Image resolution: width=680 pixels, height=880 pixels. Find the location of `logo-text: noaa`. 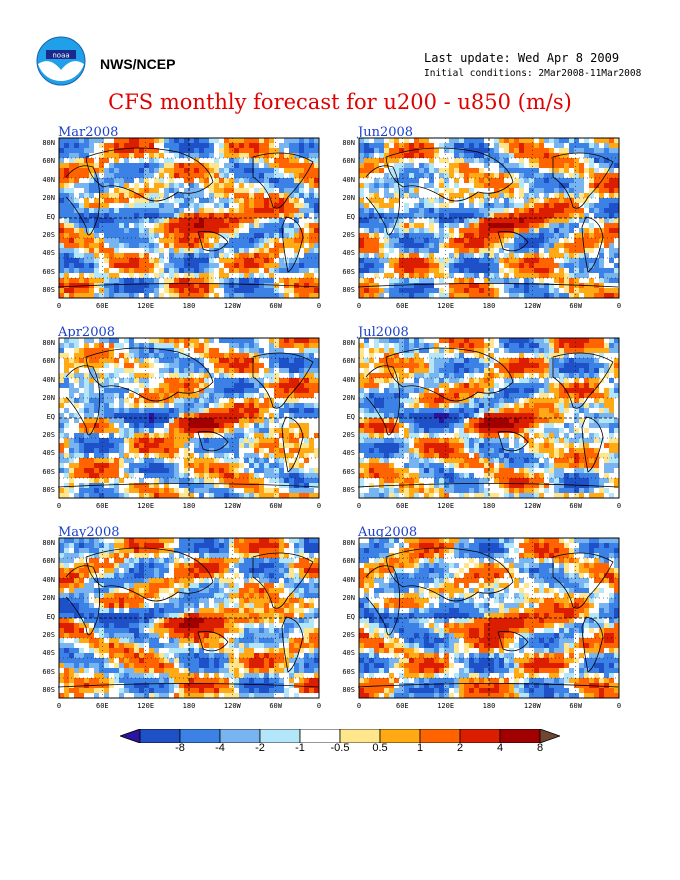

logo-text: noaa is located at coordinates (60, 56).